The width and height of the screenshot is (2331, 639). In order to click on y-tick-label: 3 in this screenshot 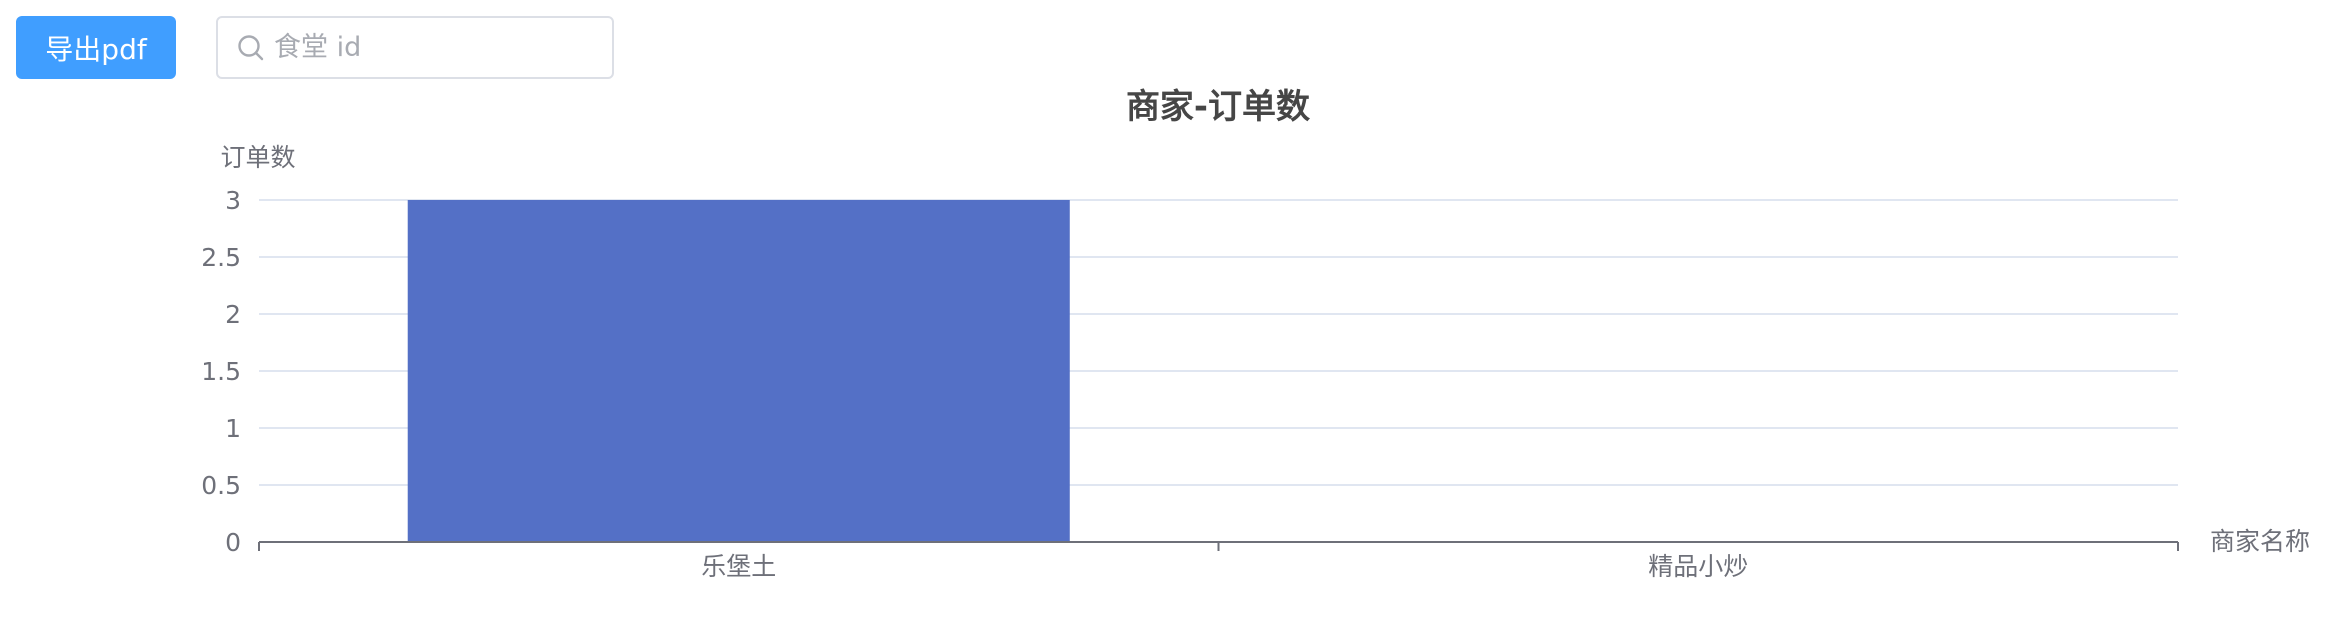, I will do `click(233, 200)`.